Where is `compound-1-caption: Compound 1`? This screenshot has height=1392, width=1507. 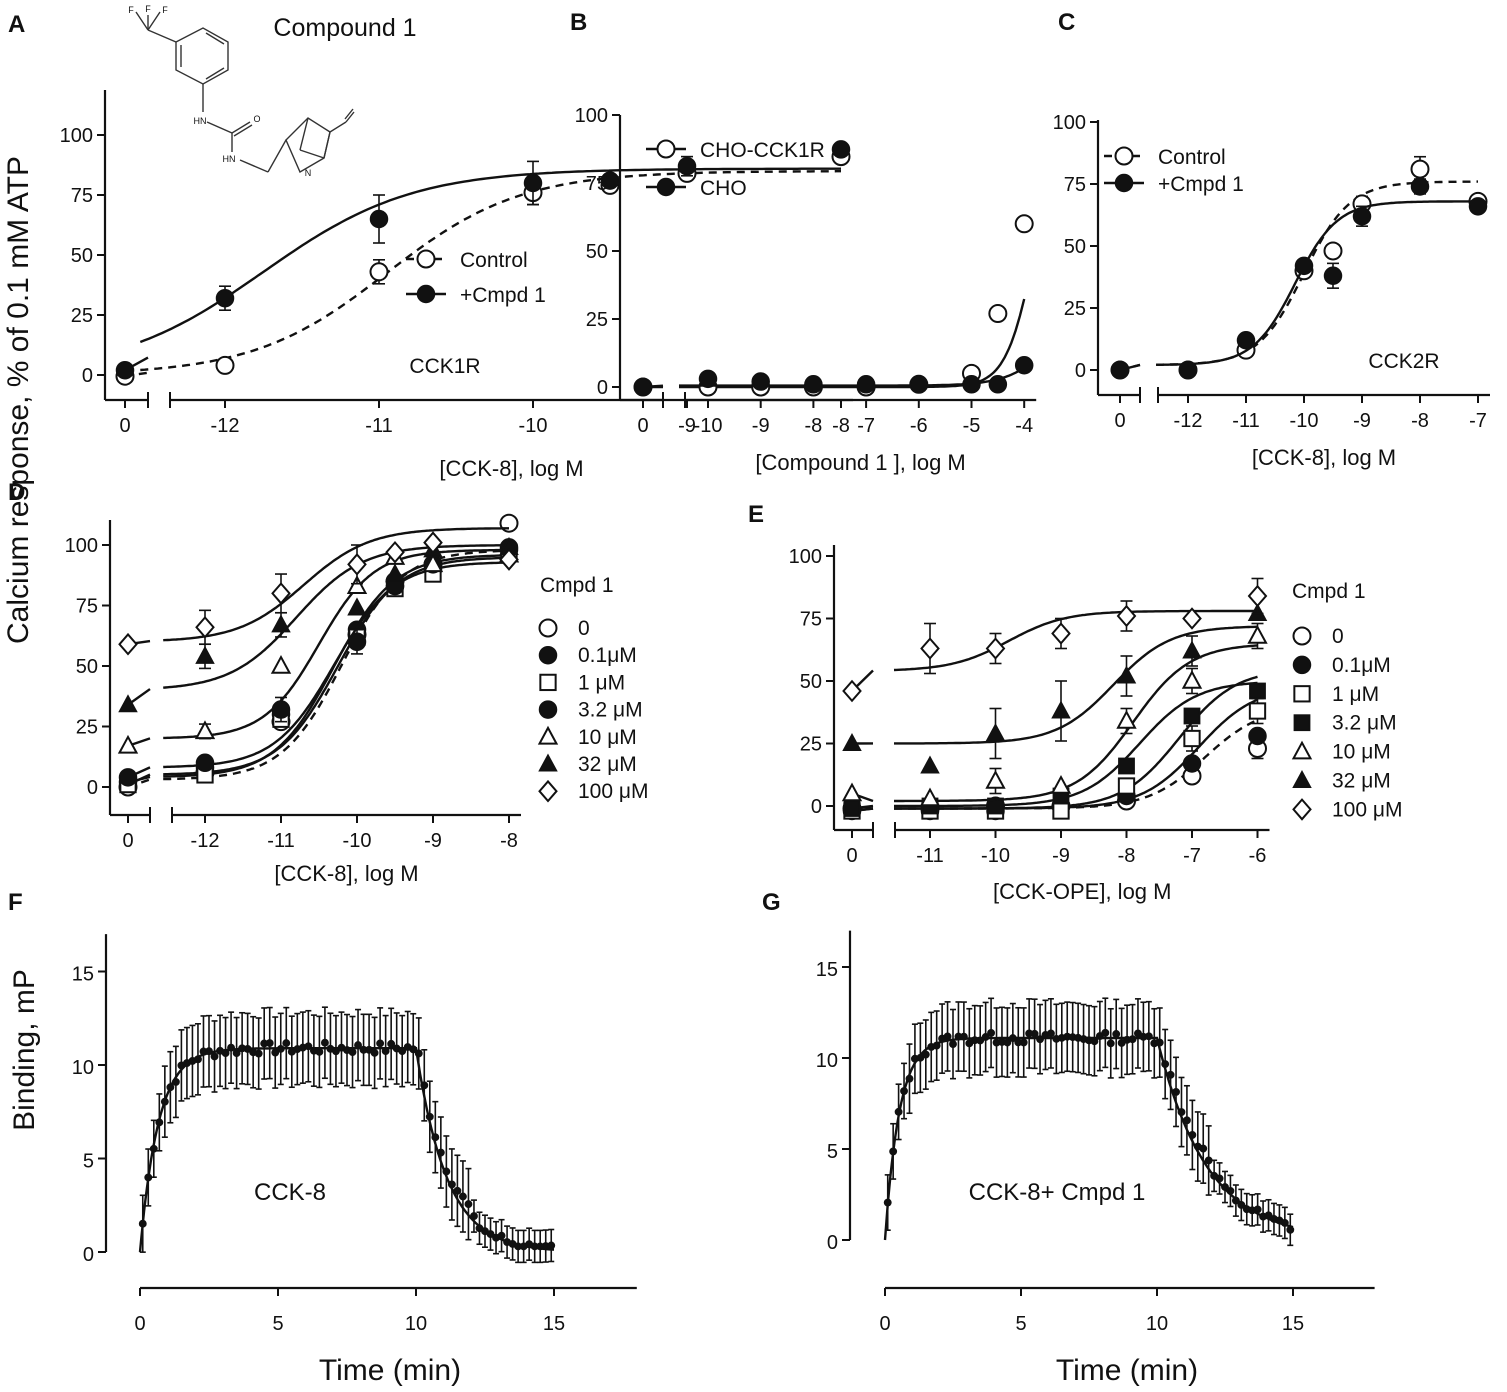
compound-1-caption: Compound 1 is located at coordinates (344, 28).